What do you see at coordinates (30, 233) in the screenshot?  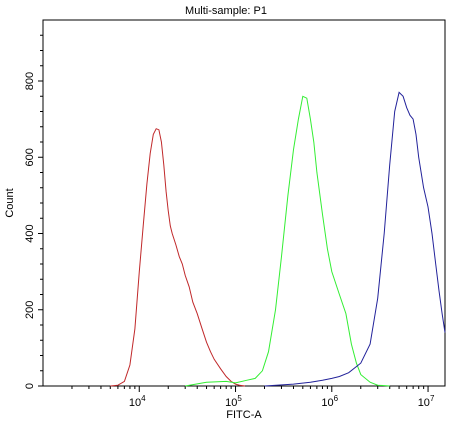 I see `y-tick-label: 400` at bounding box center [30, 233].